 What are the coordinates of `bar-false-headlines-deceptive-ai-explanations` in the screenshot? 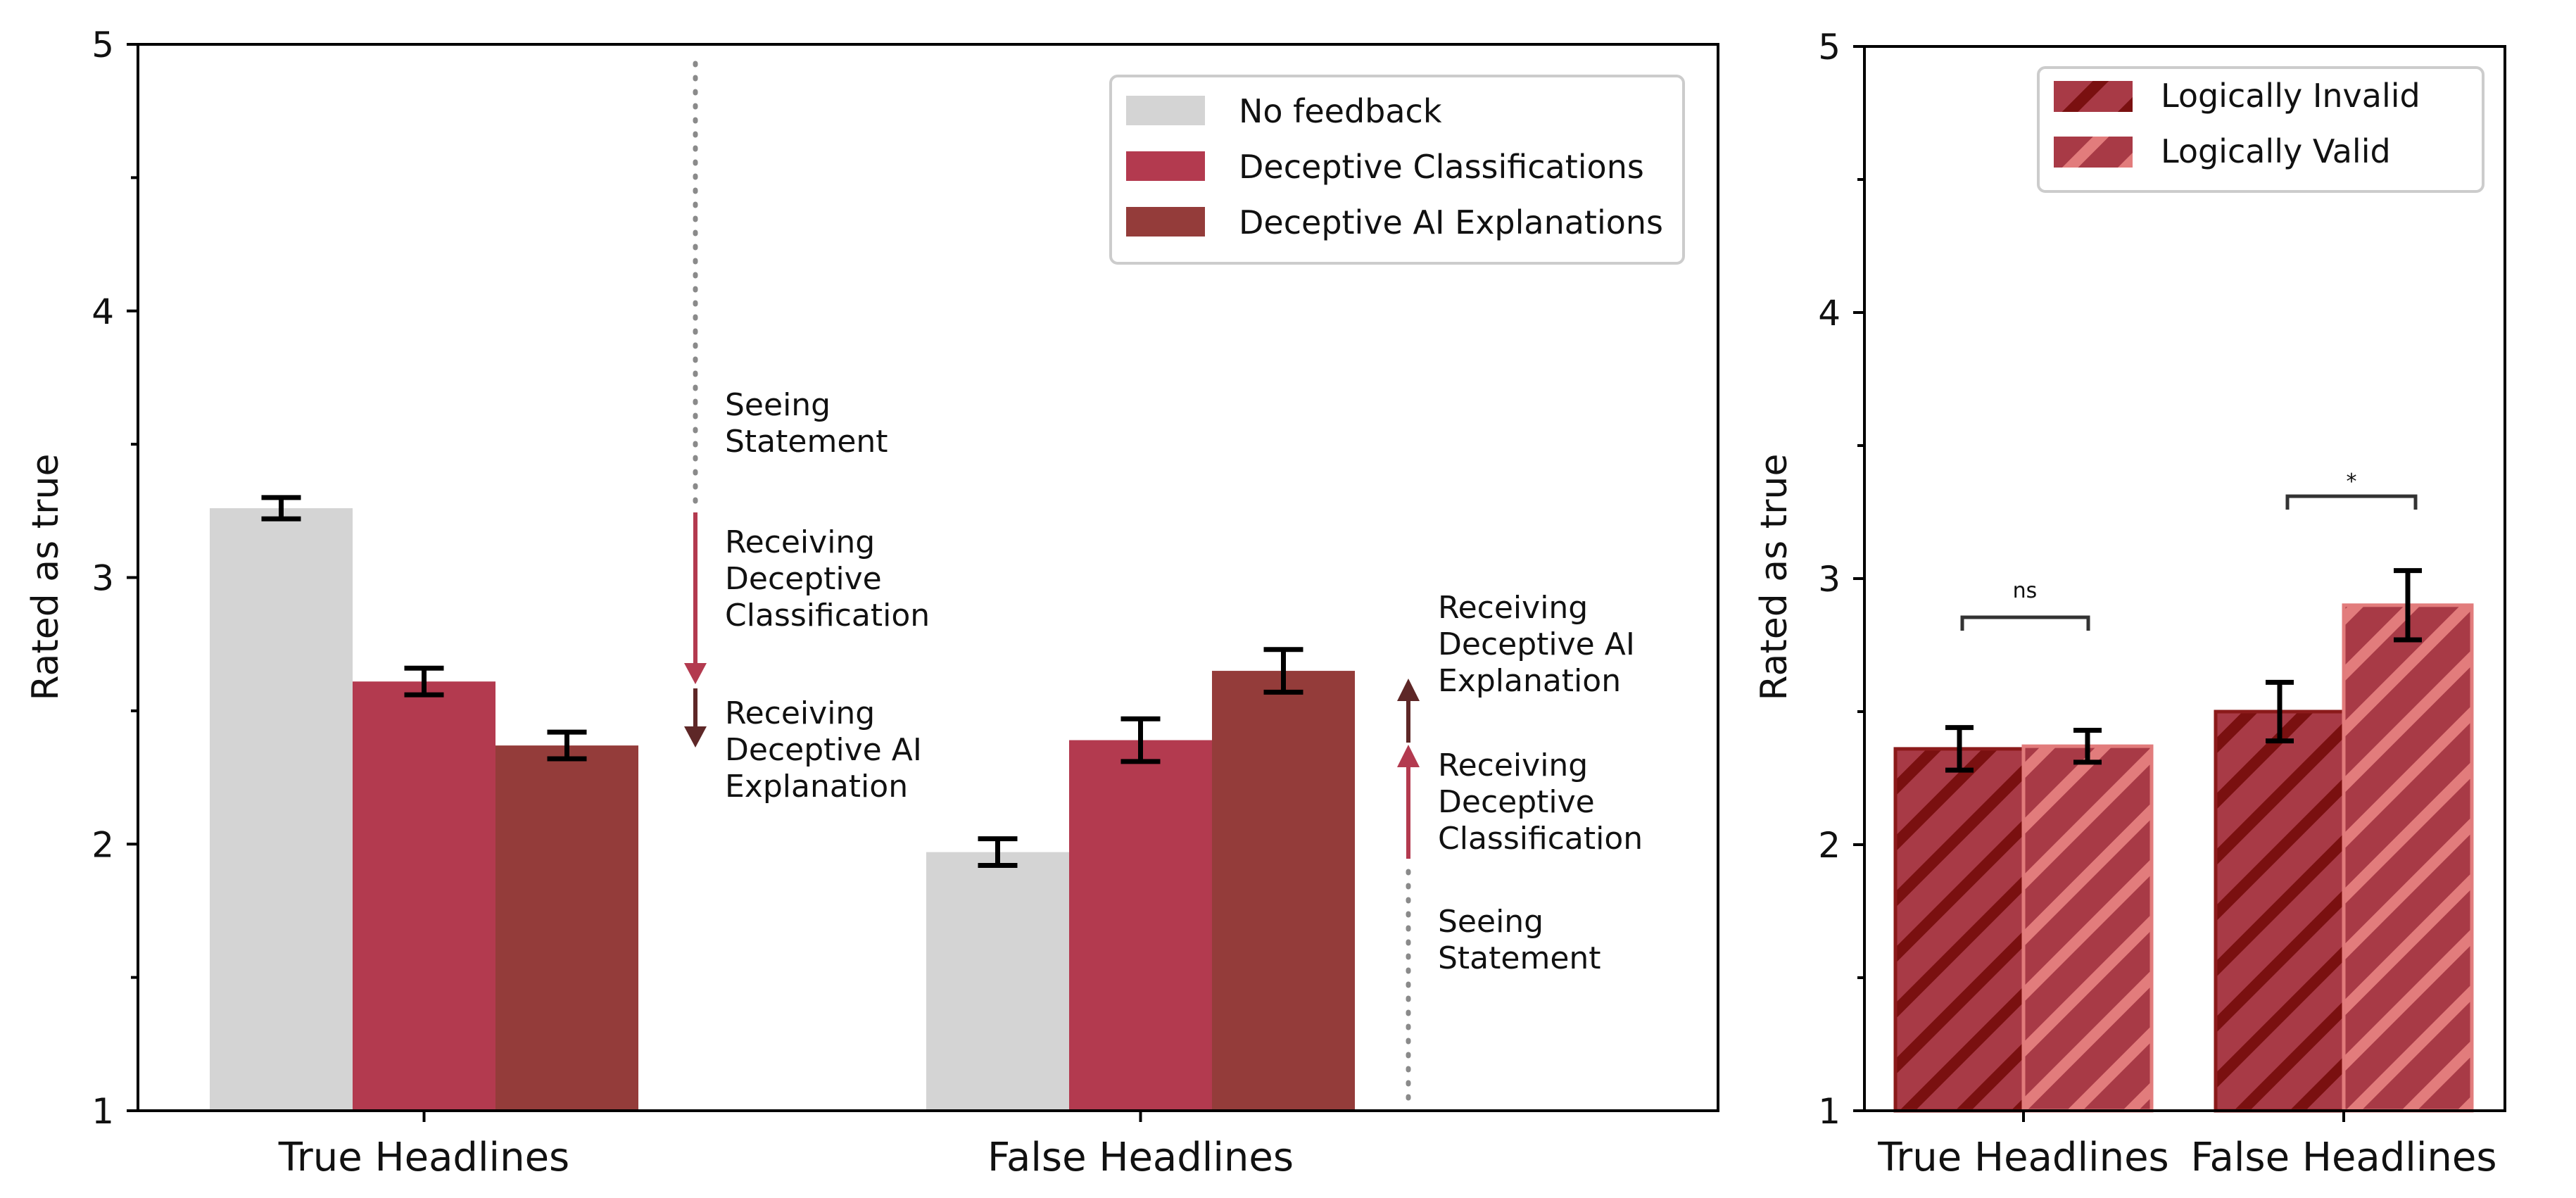 It's located at (1283, 891).